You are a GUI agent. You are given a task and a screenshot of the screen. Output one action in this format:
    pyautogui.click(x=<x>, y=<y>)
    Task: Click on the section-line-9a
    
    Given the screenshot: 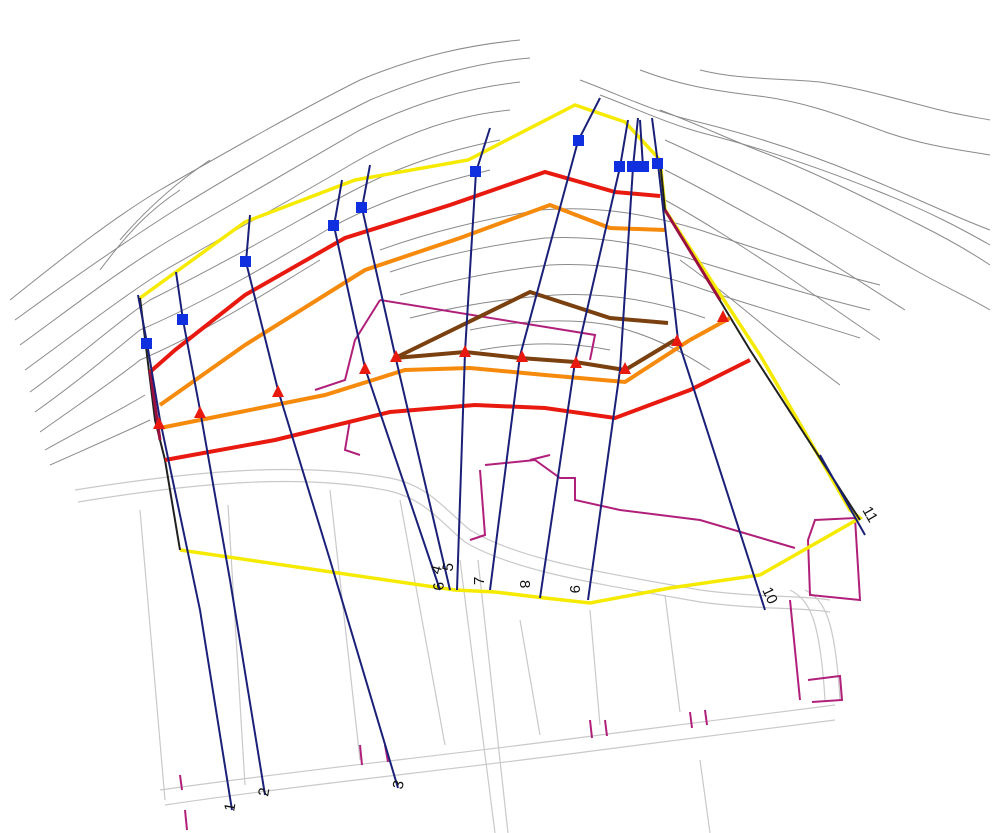 What is the action you would take?
    pyautogui.click(x=584, y=359)
    